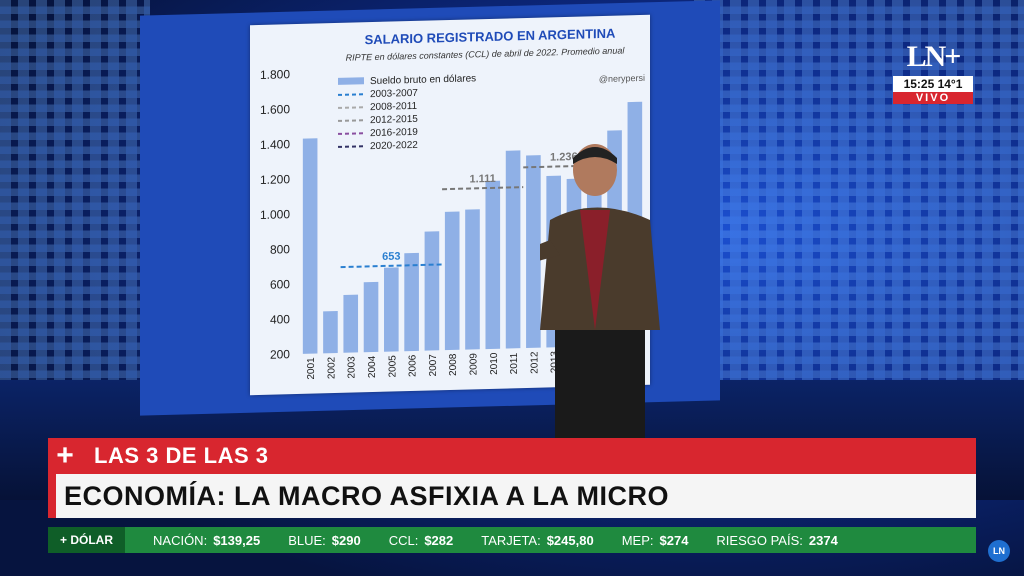 This screenshot has width=1024, height=576. Describe the element at coordinates (570, 540) in the screenshot. I see `ticker-value: $245,80` at that location.